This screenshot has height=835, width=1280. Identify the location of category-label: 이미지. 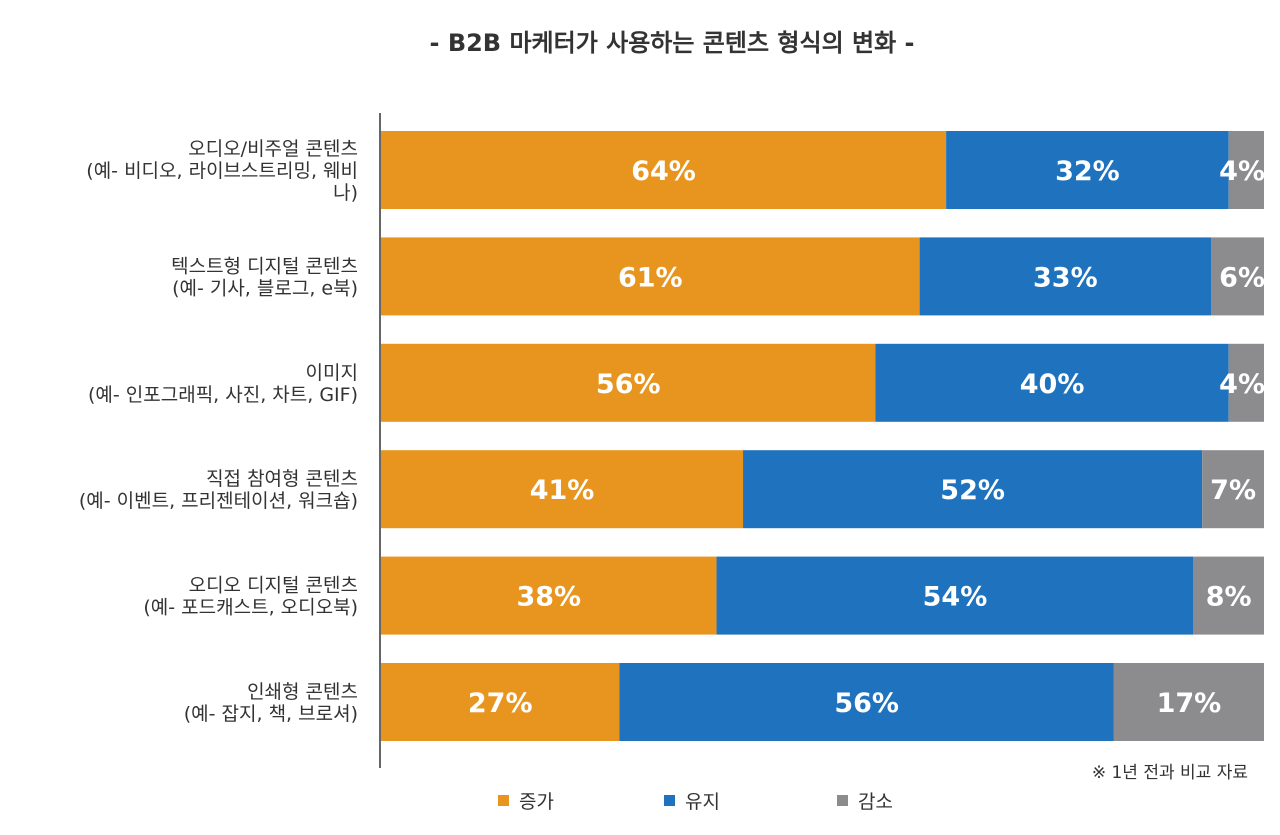
(332, 373).